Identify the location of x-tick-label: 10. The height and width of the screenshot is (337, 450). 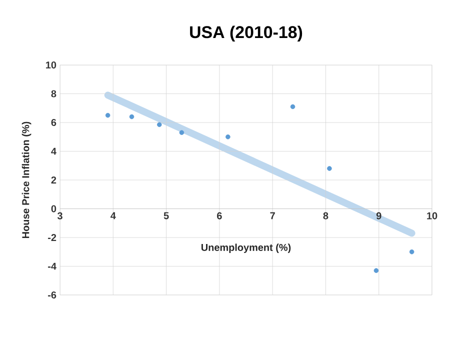
(432, 216).